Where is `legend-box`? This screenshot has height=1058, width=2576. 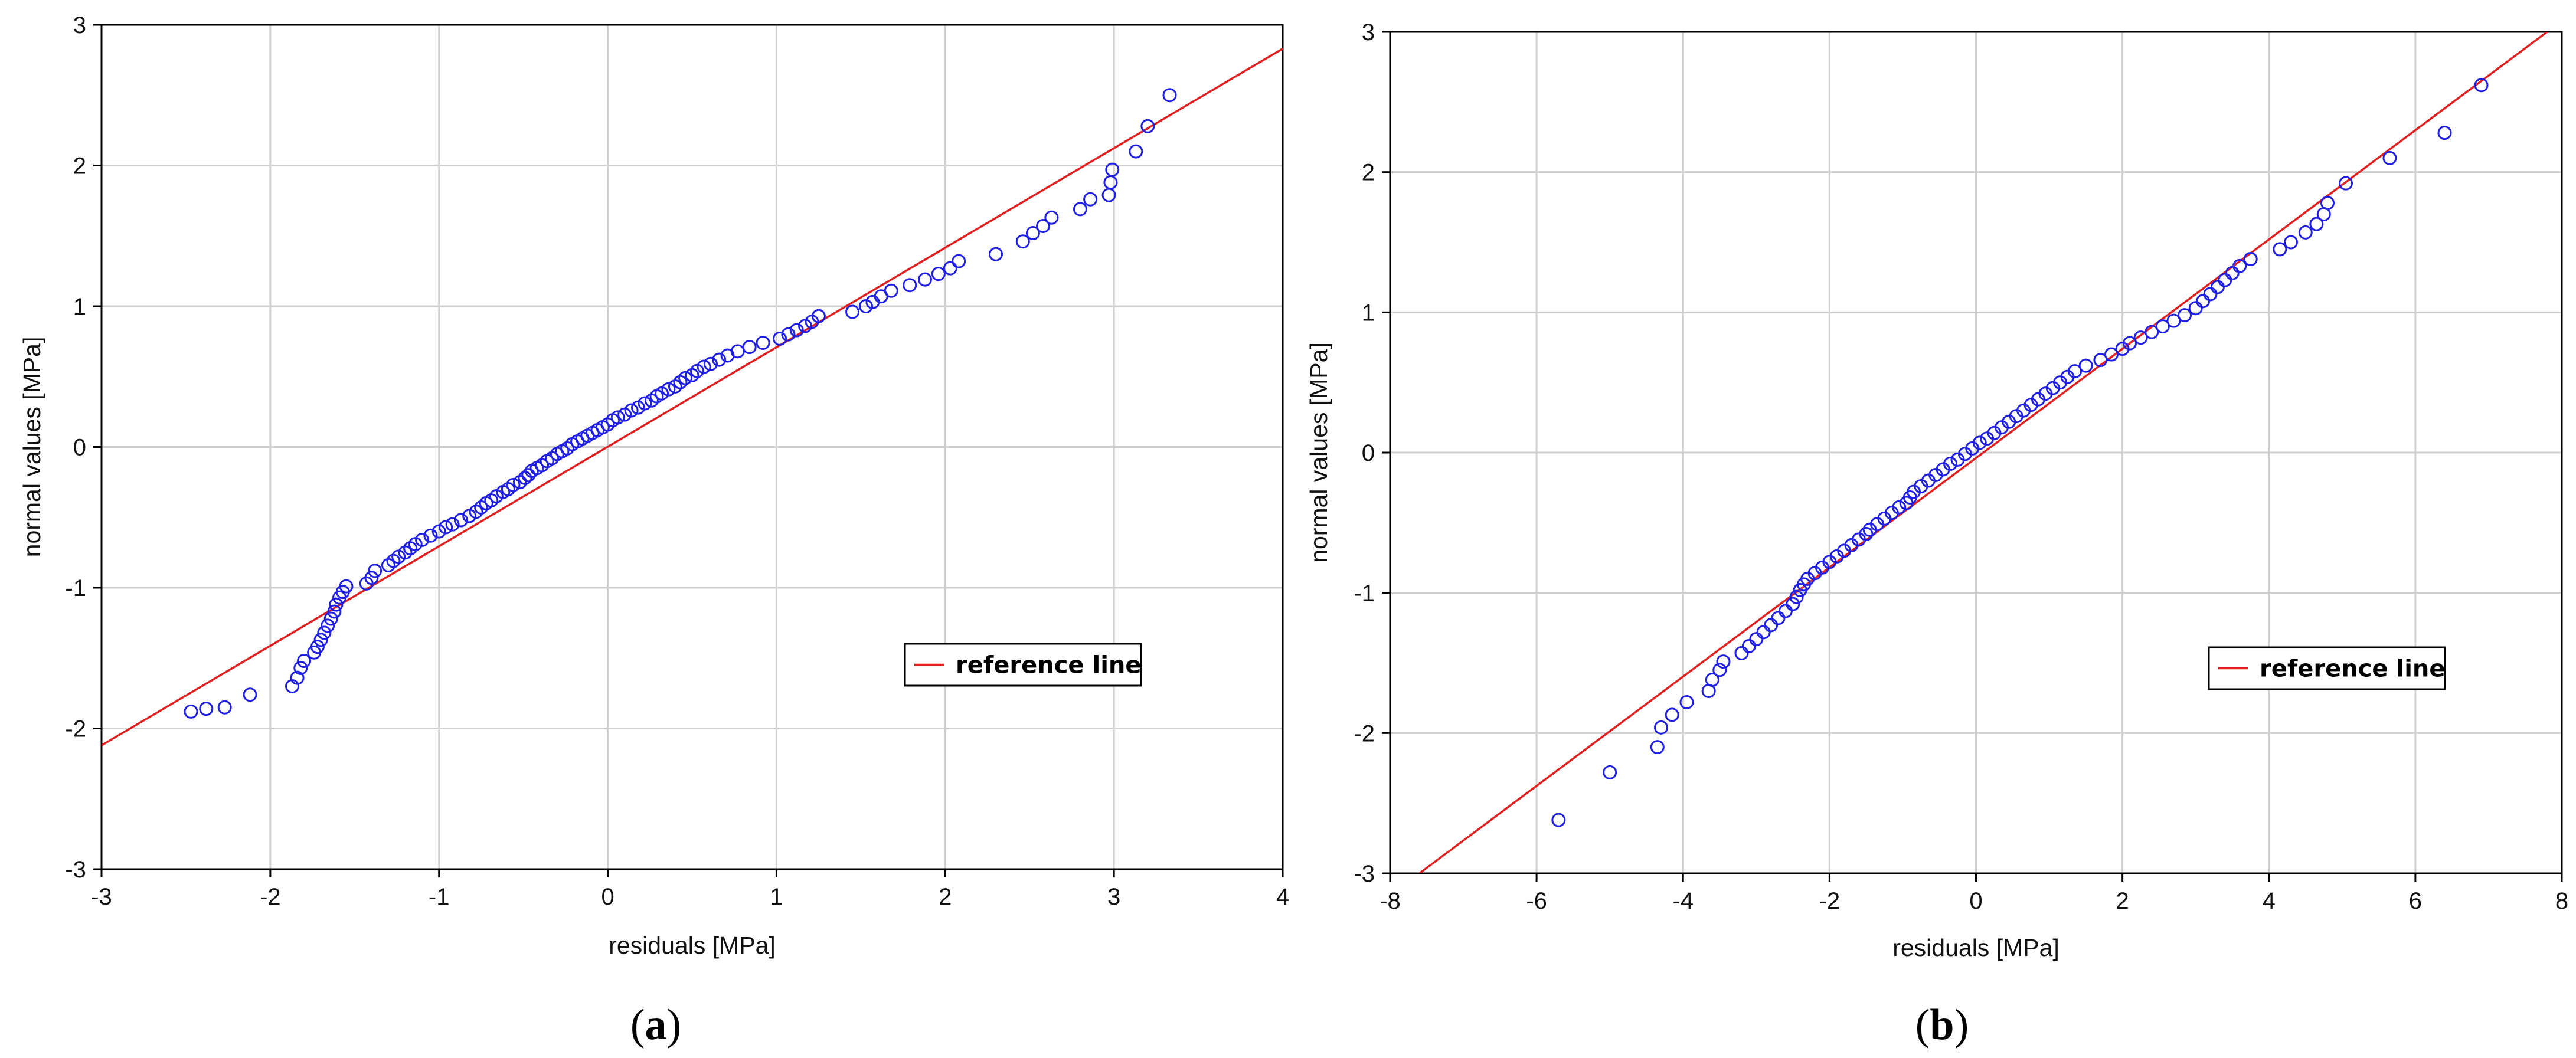 legend-box is located at coordinates (1023, 665).